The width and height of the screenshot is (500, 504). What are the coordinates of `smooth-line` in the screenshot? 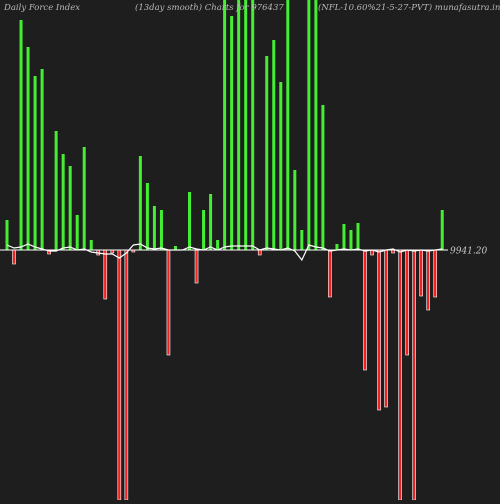 It's located at (224, 252).